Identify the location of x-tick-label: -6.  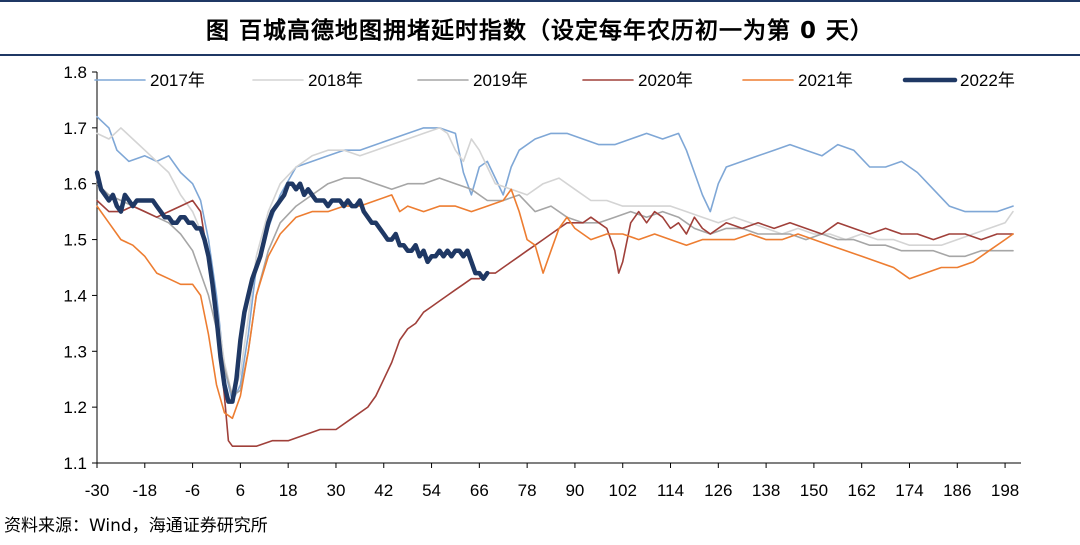
(192, 490).